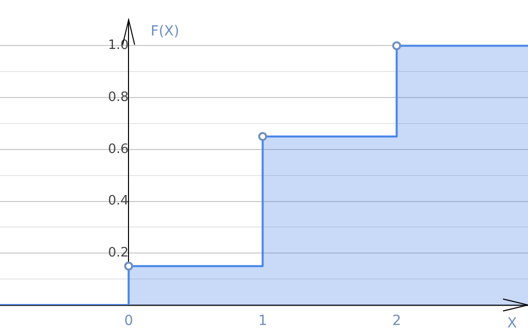 This screenshot has width=528, height=330. I want to click on y-tick-label: 0.8, so click(118, 97).